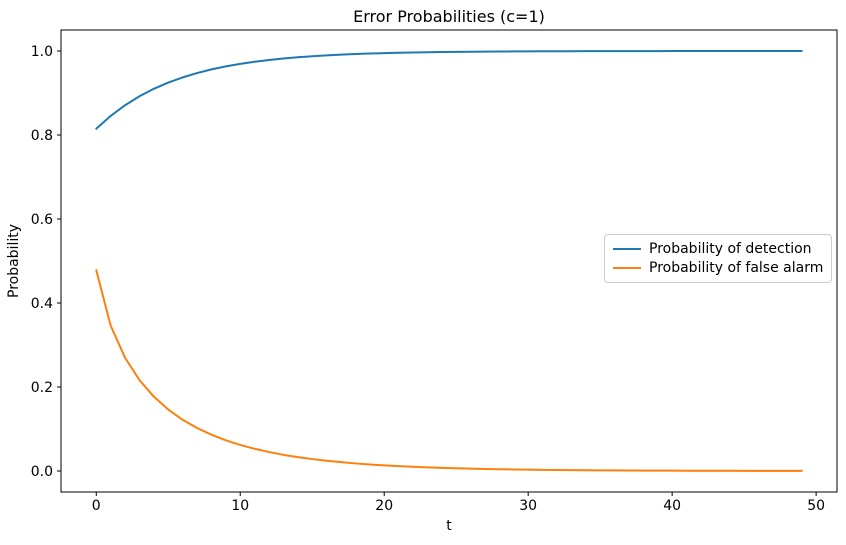 Image resolution: width=846 pixels, height=545 pixels. Describe the element at coordinates (627, 248) in the screenshot. I see `legend-line-sample-detection` at that location.